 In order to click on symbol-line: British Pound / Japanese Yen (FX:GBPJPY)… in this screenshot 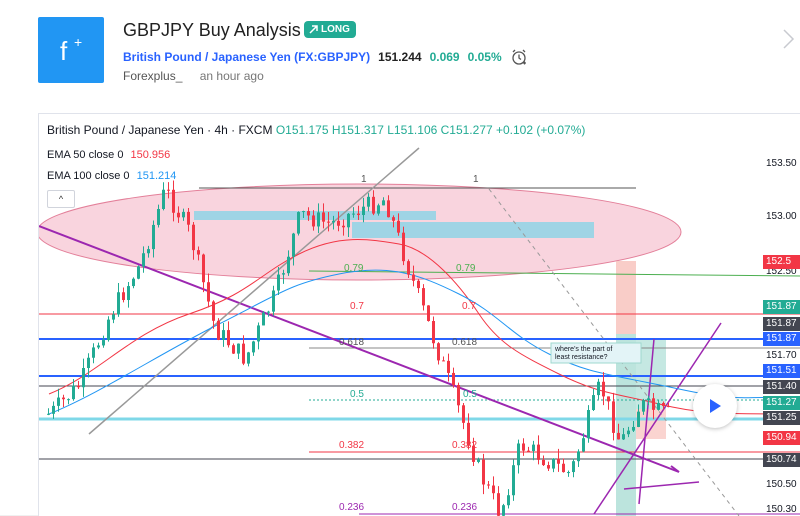, I will do `click(325, 57)`.